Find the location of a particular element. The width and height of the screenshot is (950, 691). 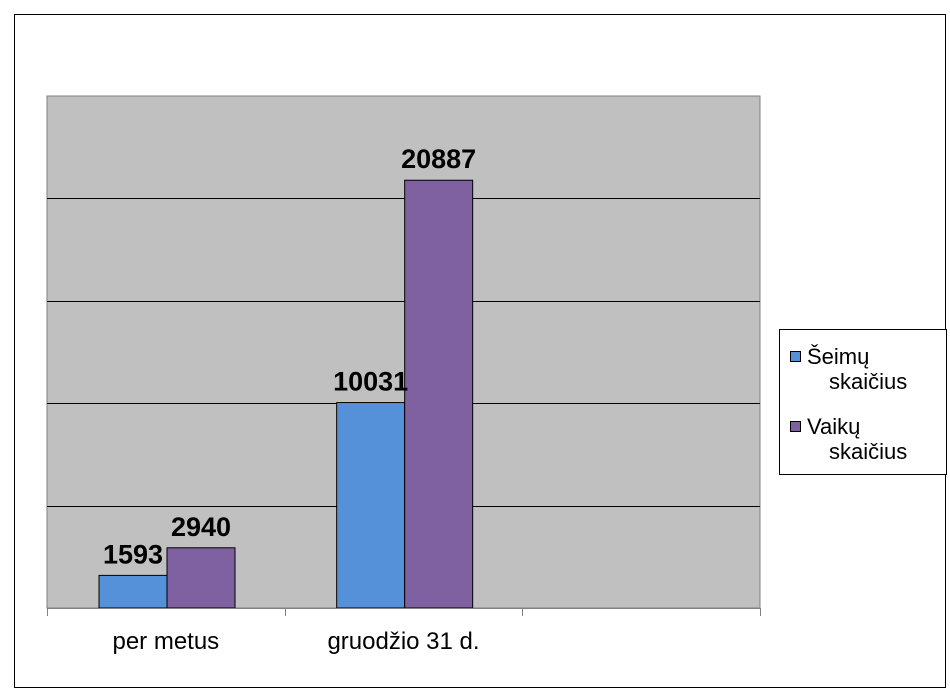

legend-swatch-seimu is located at coordinates (795, 356).